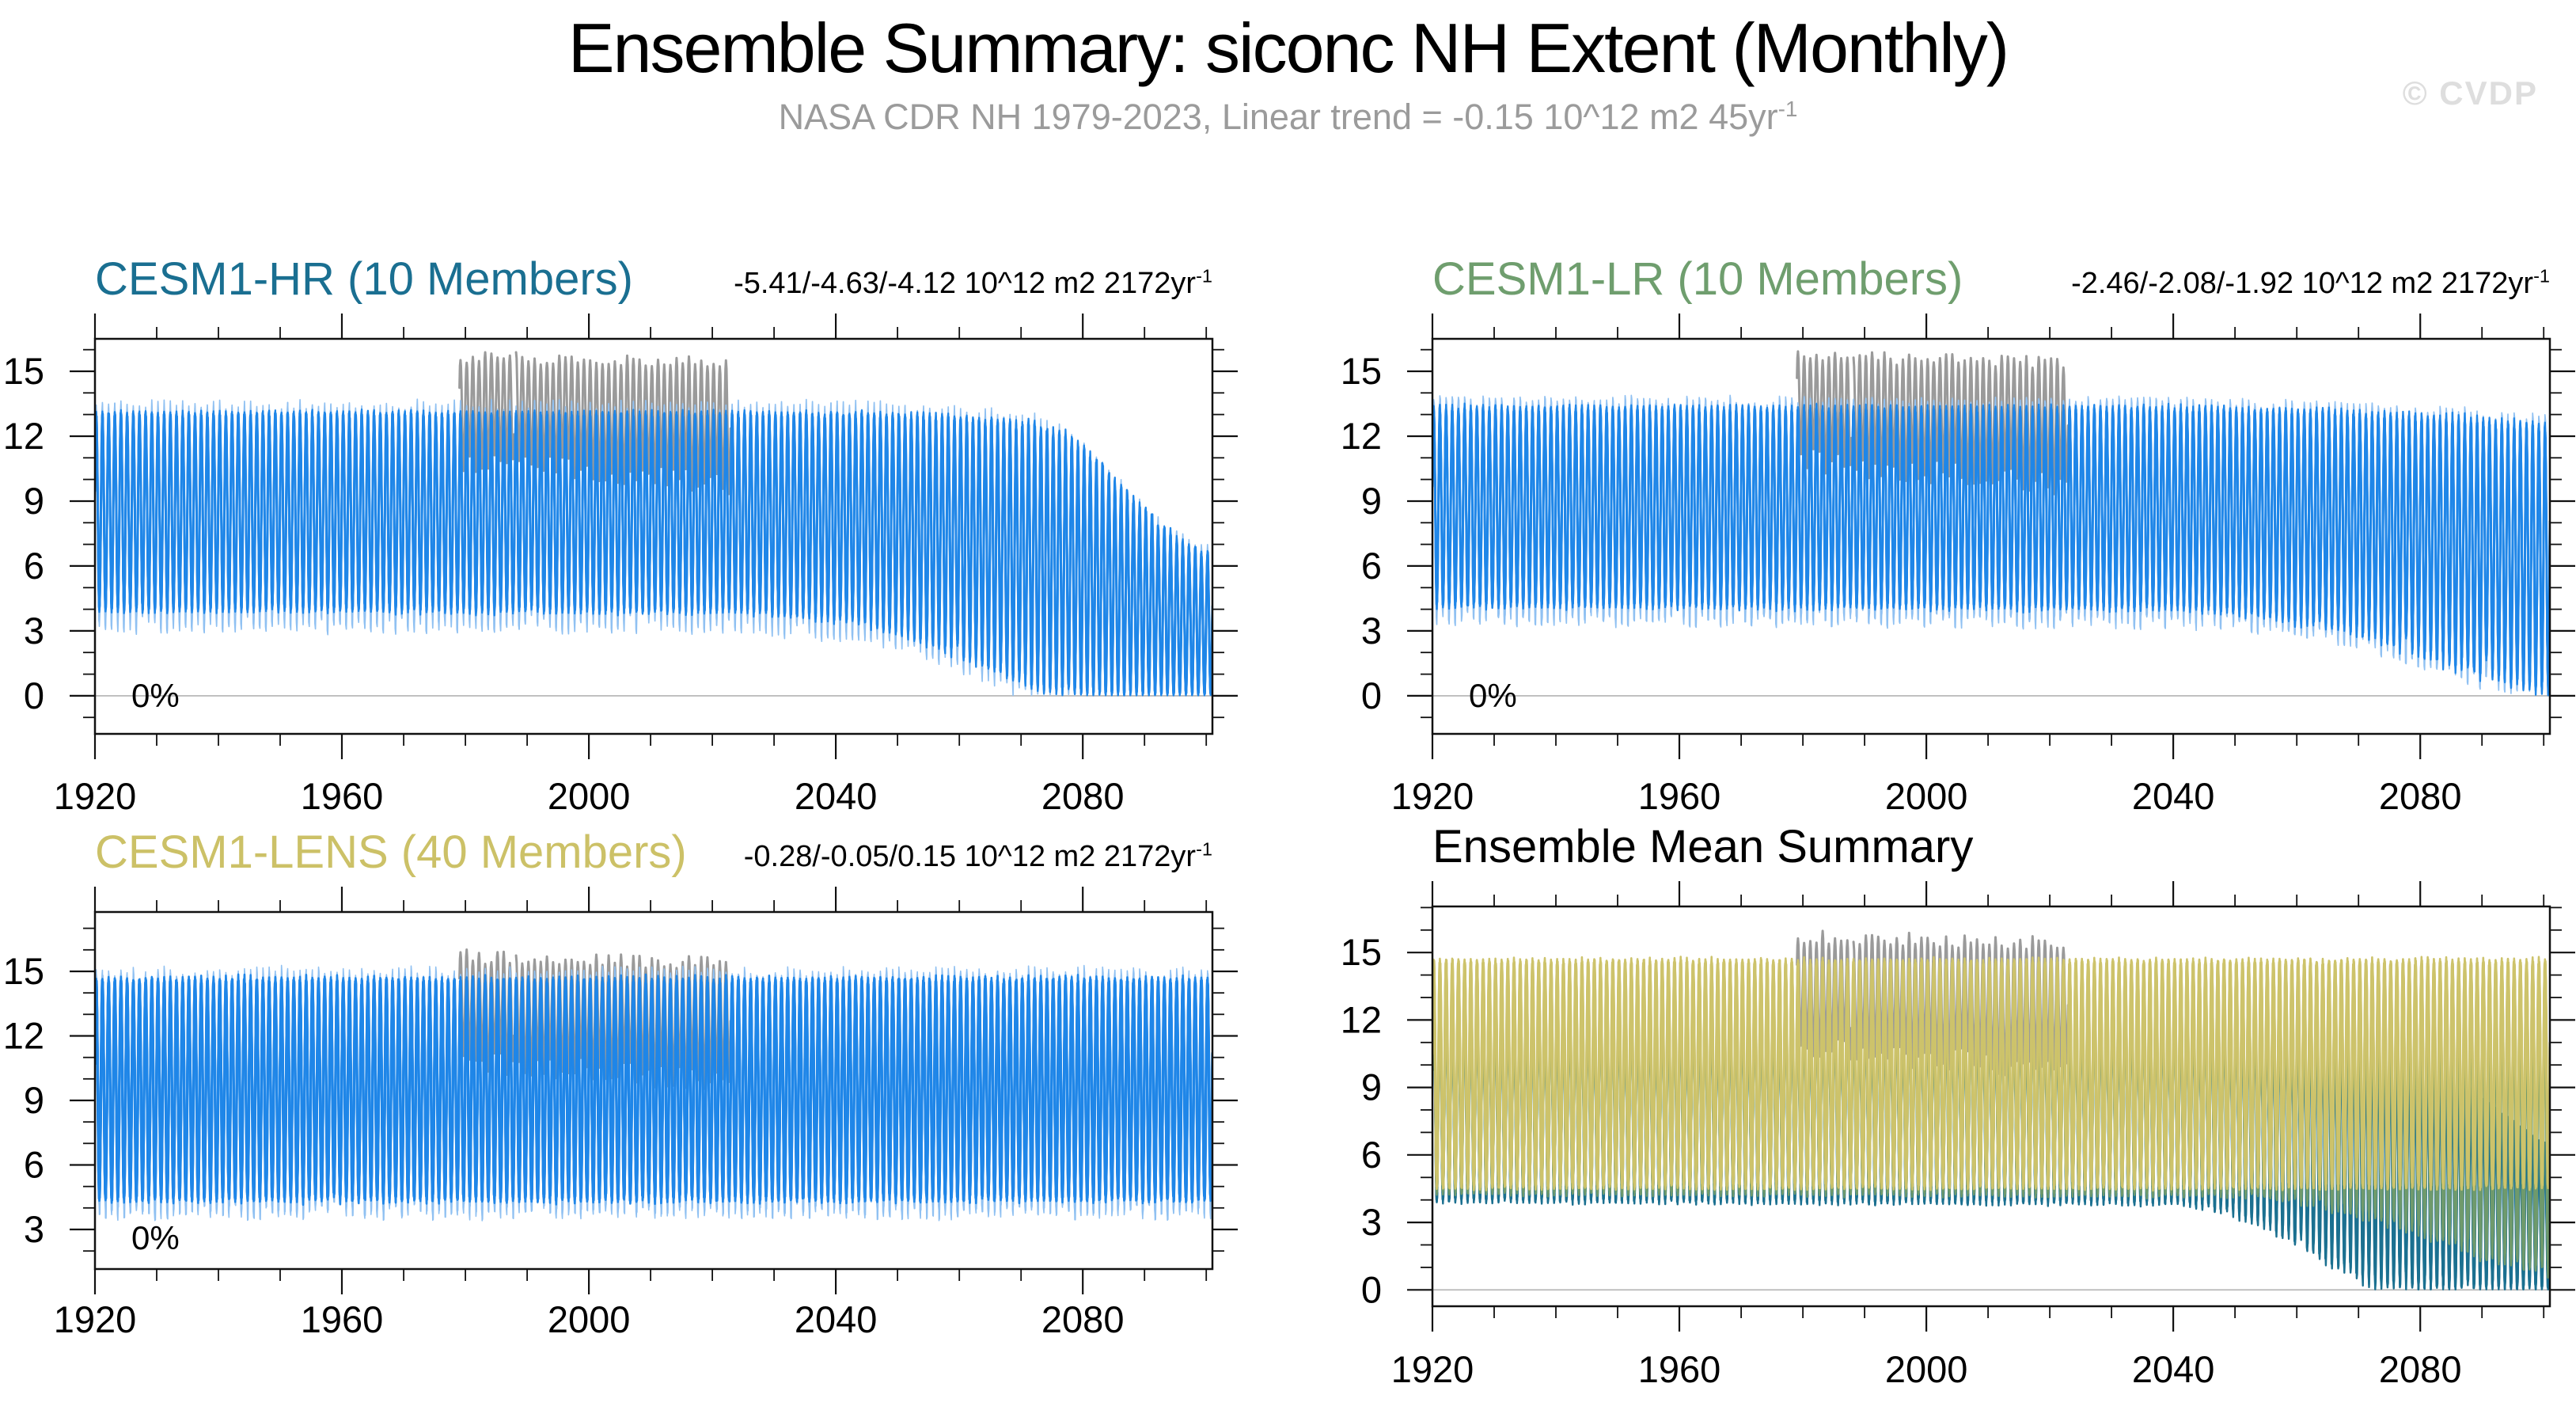  Describe the element at coordinates (1703, 846) in the screenshot. I see `panel-title-ensemble-mean: Ensemble Mean Summary` at that location.